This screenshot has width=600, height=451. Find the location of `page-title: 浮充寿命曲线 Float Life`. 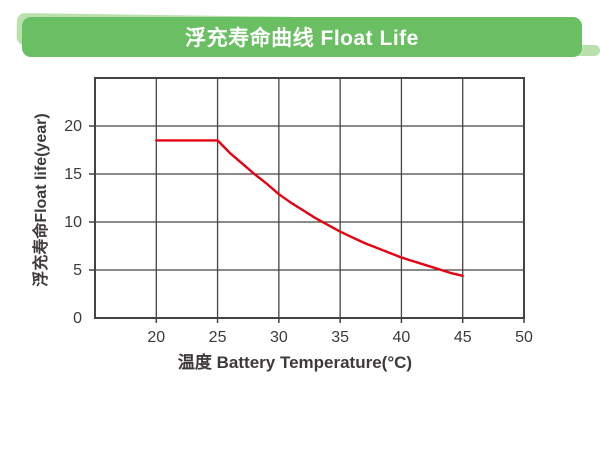

page-title: 浮充寿命曲线 Float Life is located at coordinates (302, 38).